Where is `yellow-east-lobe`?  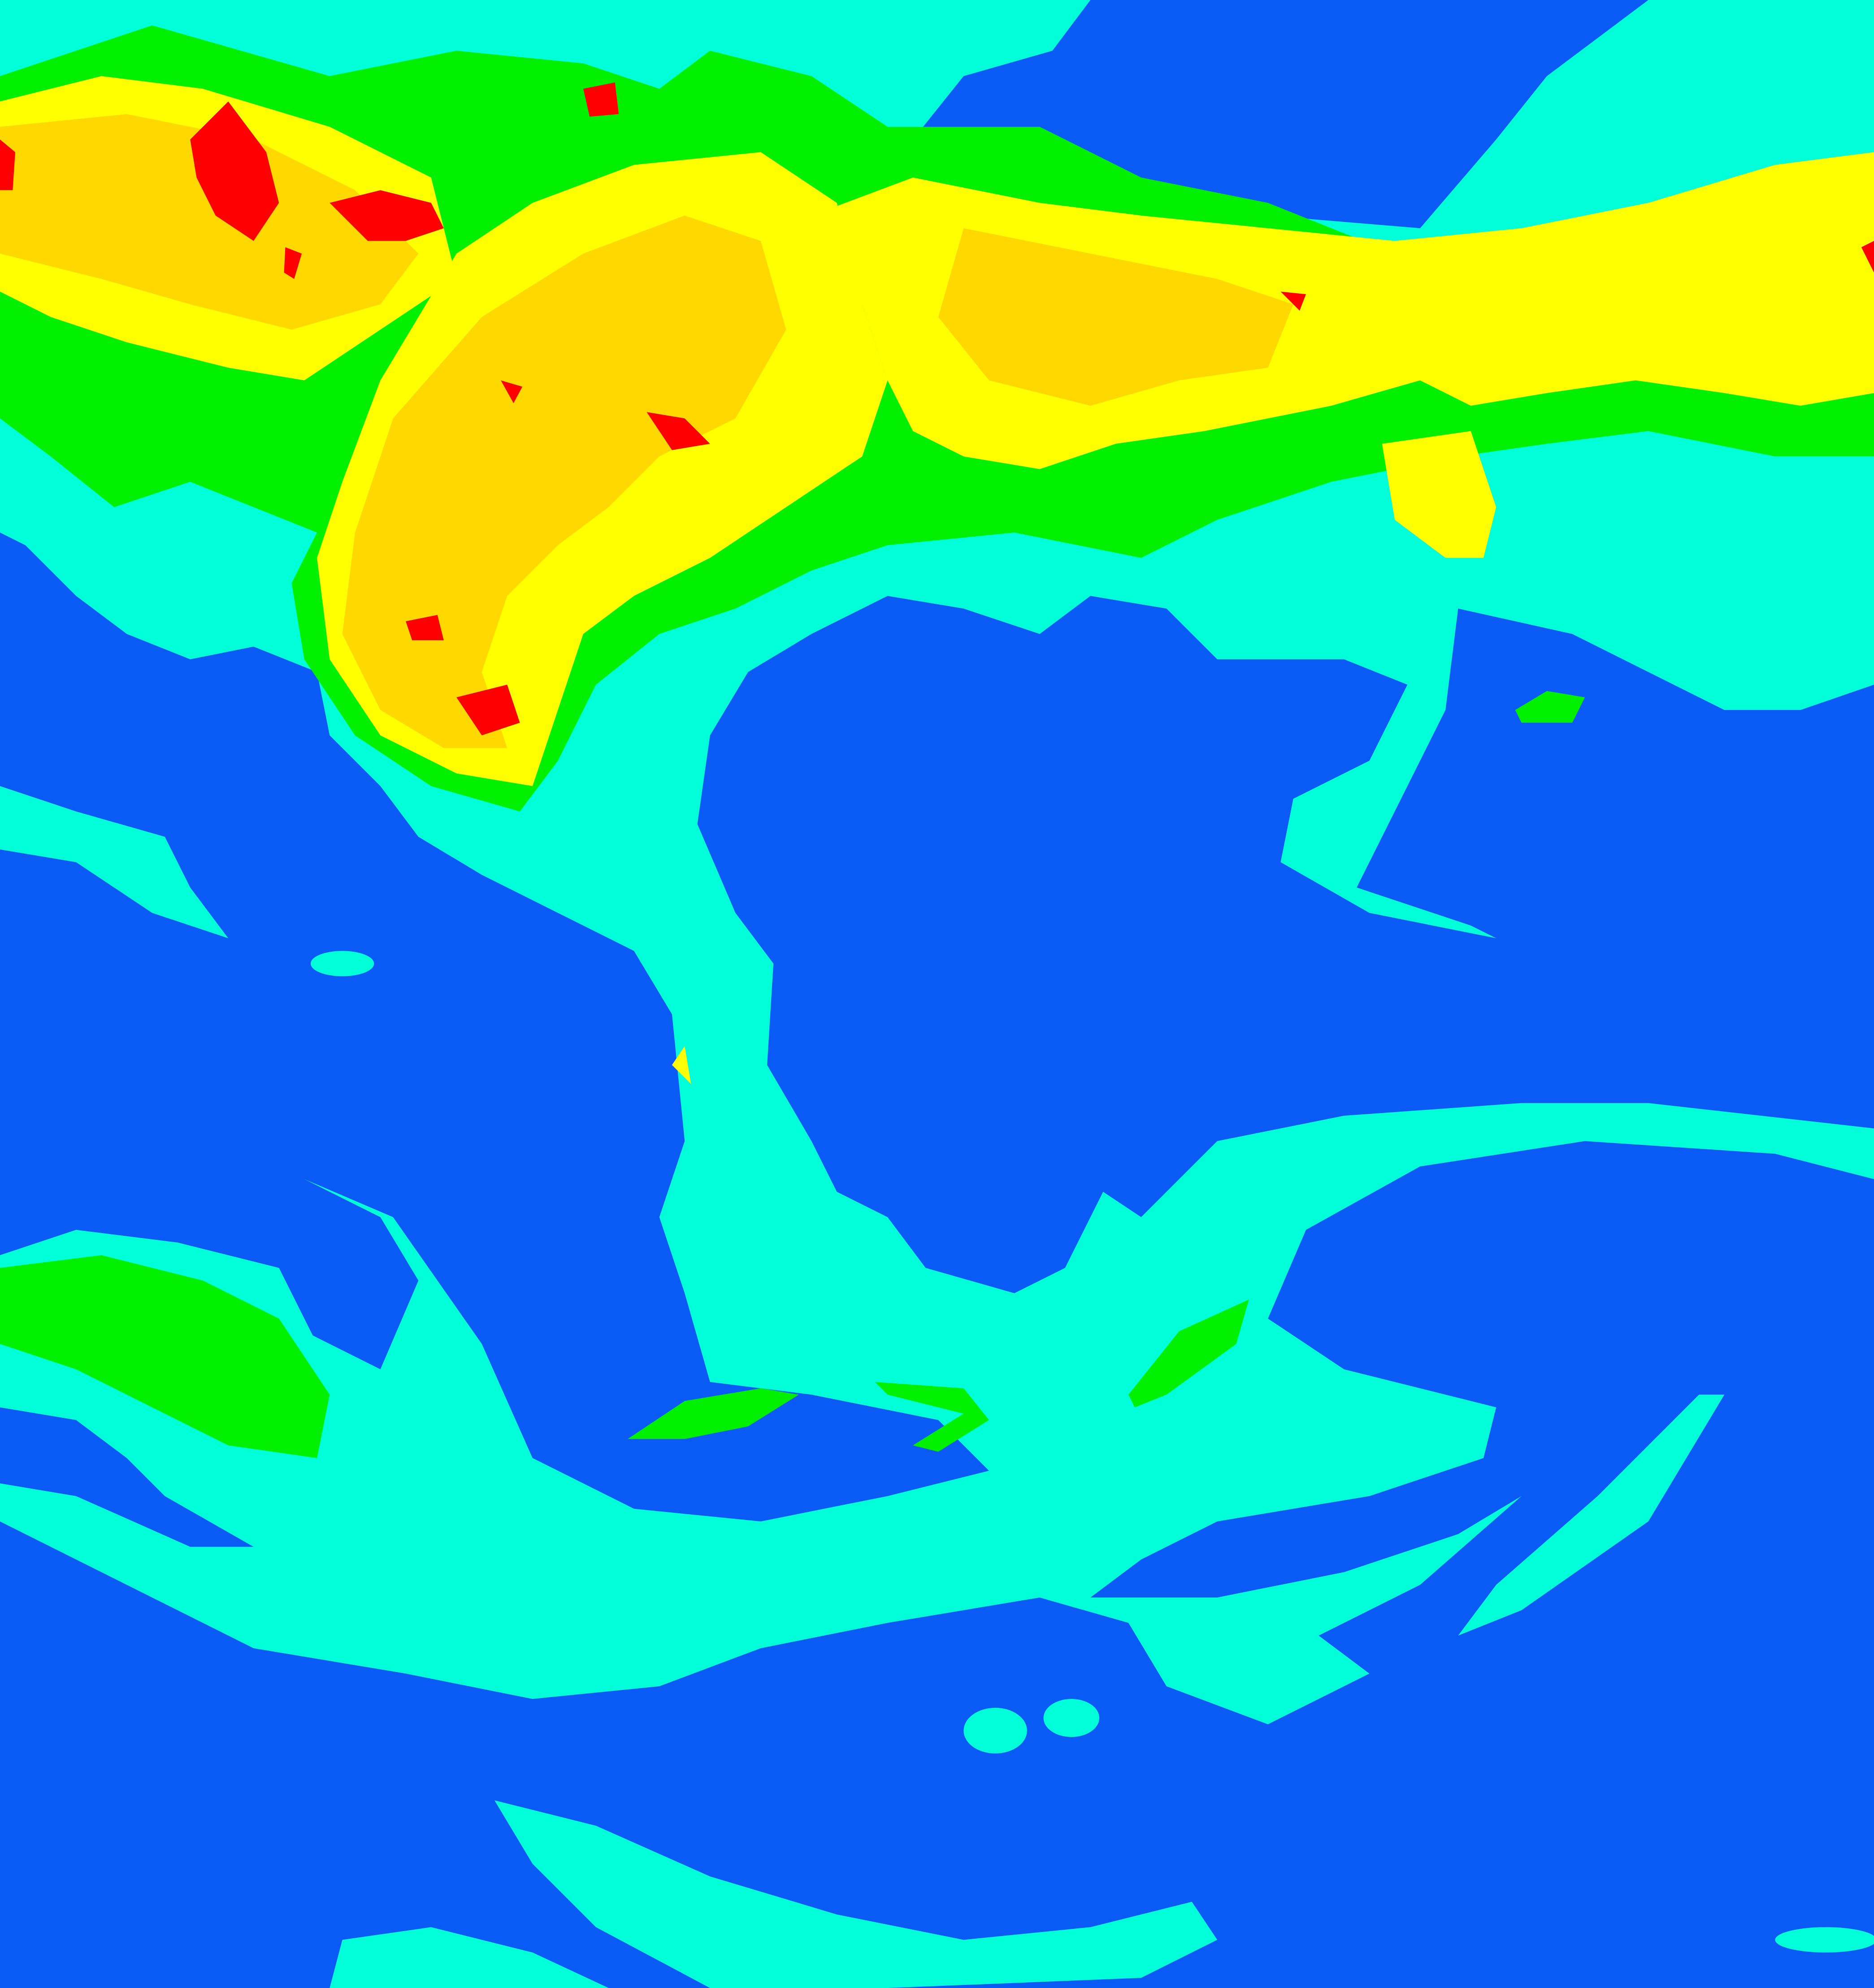 yellow-east-lobe is located at coordinates (1439, 494).